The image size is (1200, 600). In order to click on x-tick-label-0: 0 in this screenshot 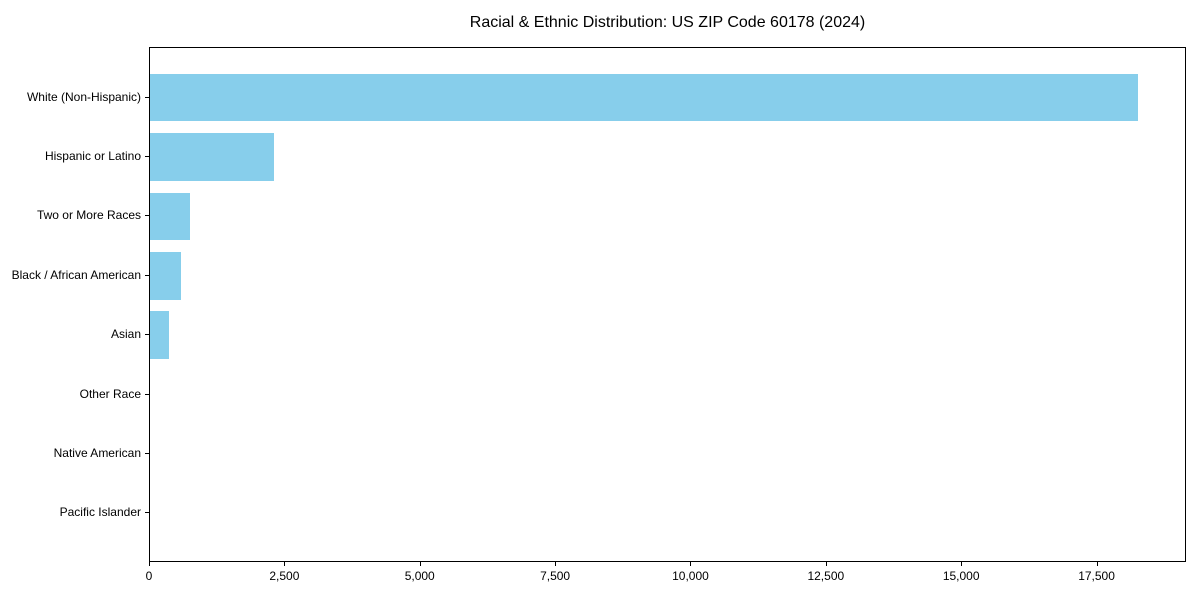, I will do `click(149, 576)`.